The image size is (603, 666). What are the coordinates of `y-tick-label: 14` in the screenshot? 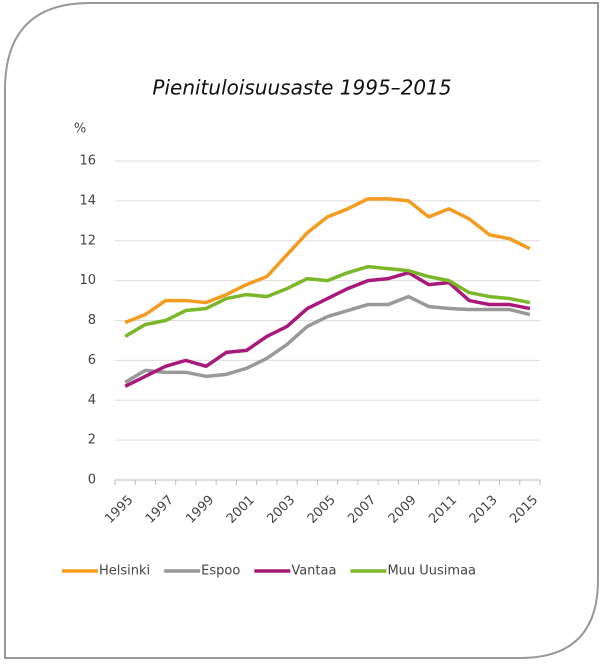 It's located at (87, 200).